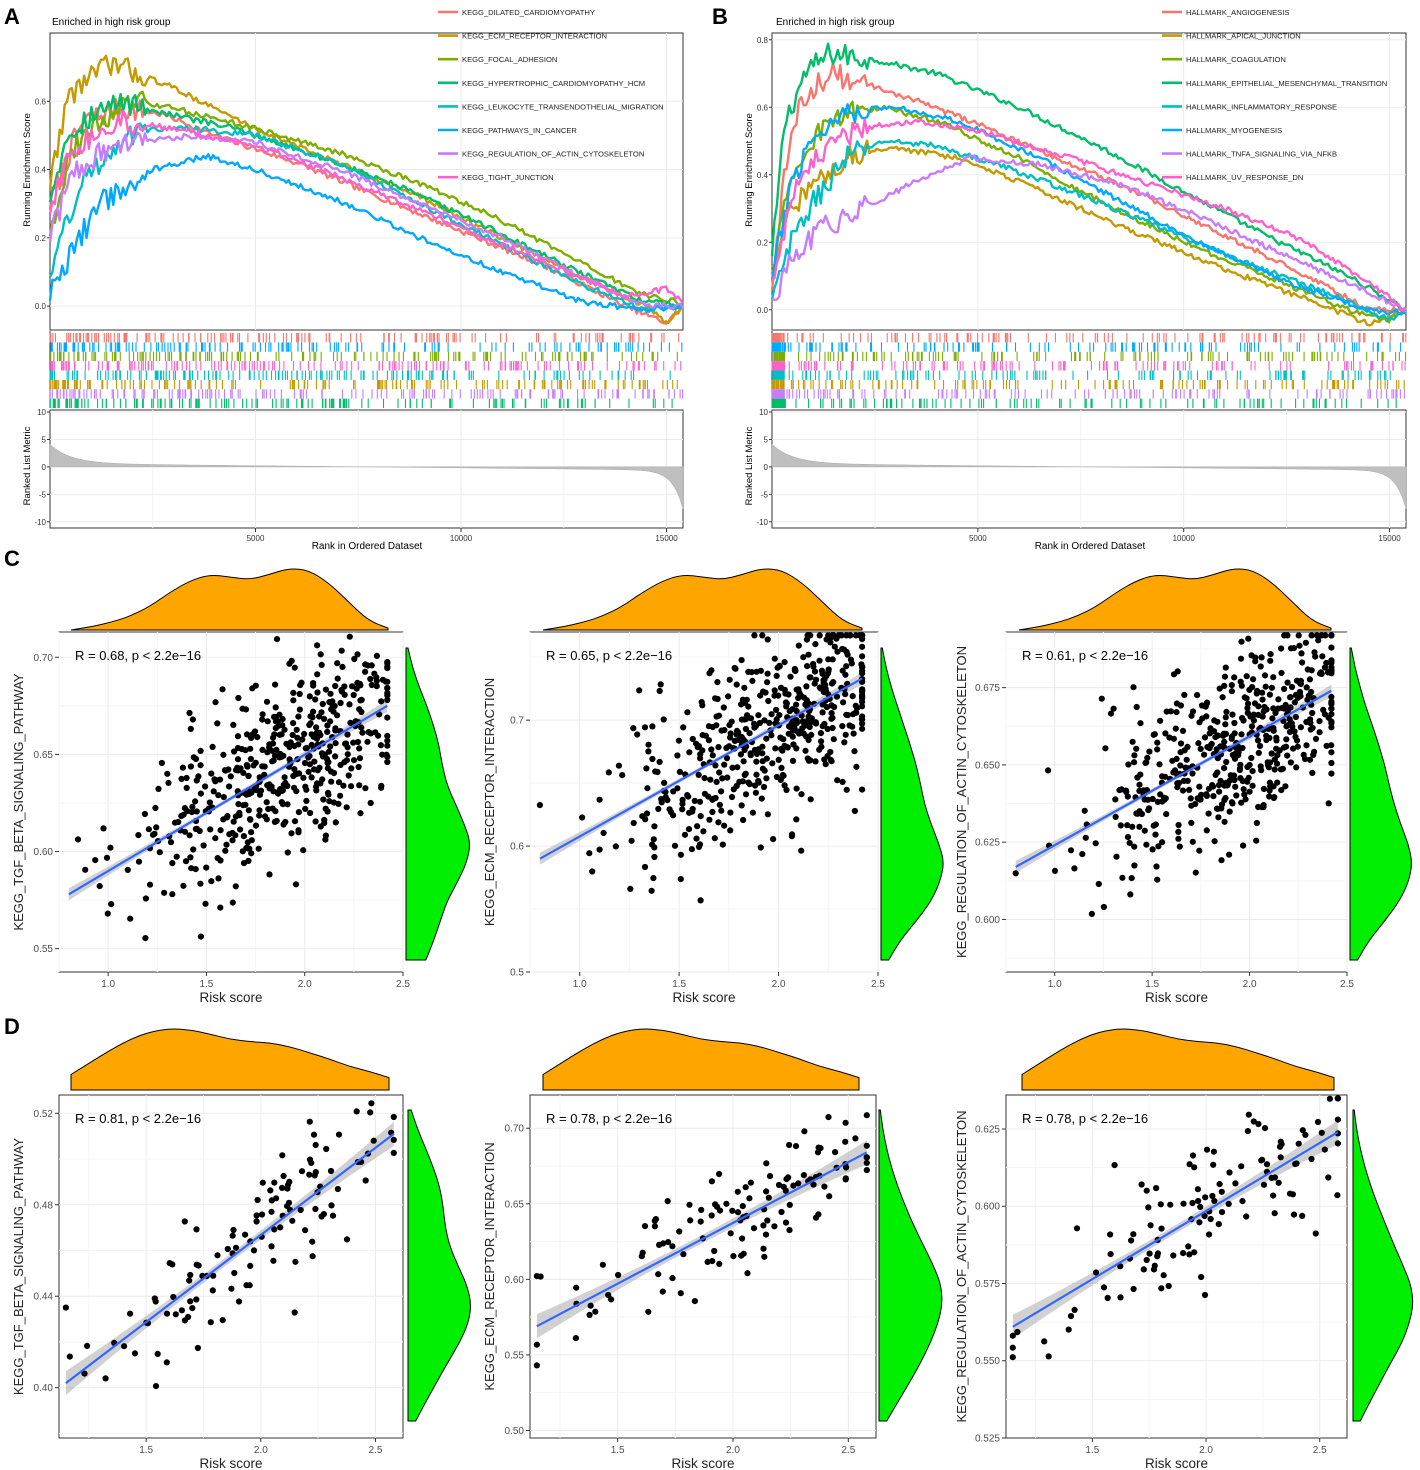 This screenshot has height=1470, width=1420. Describe the element at coordinates (229, 599) in the screenshot. I see `risk-score-density` at that location.